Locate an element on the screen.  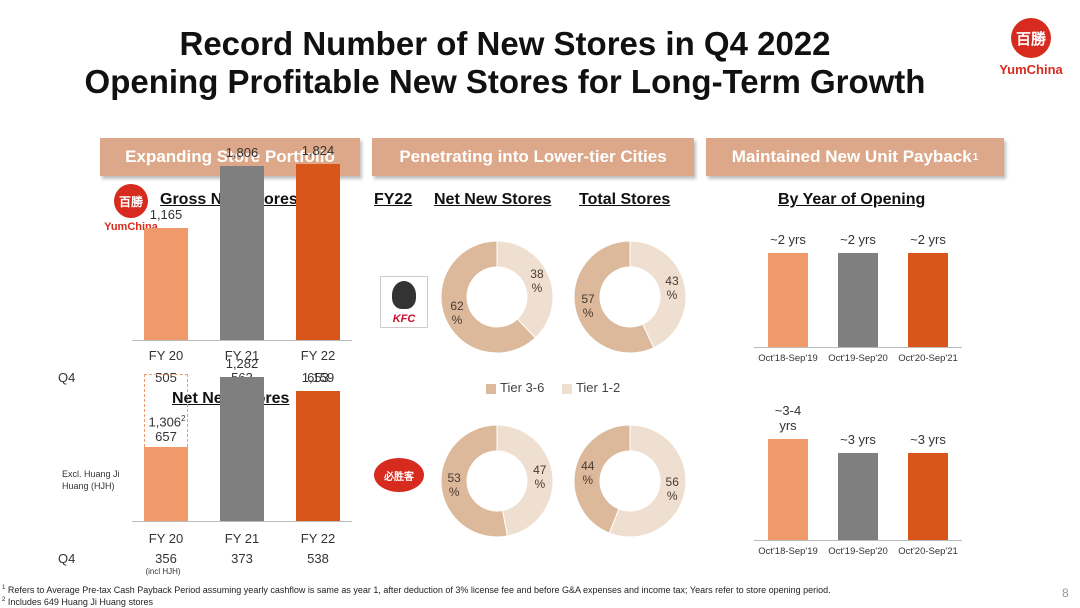
net-category-1: FY 21 is located at coordinates (242, 538).